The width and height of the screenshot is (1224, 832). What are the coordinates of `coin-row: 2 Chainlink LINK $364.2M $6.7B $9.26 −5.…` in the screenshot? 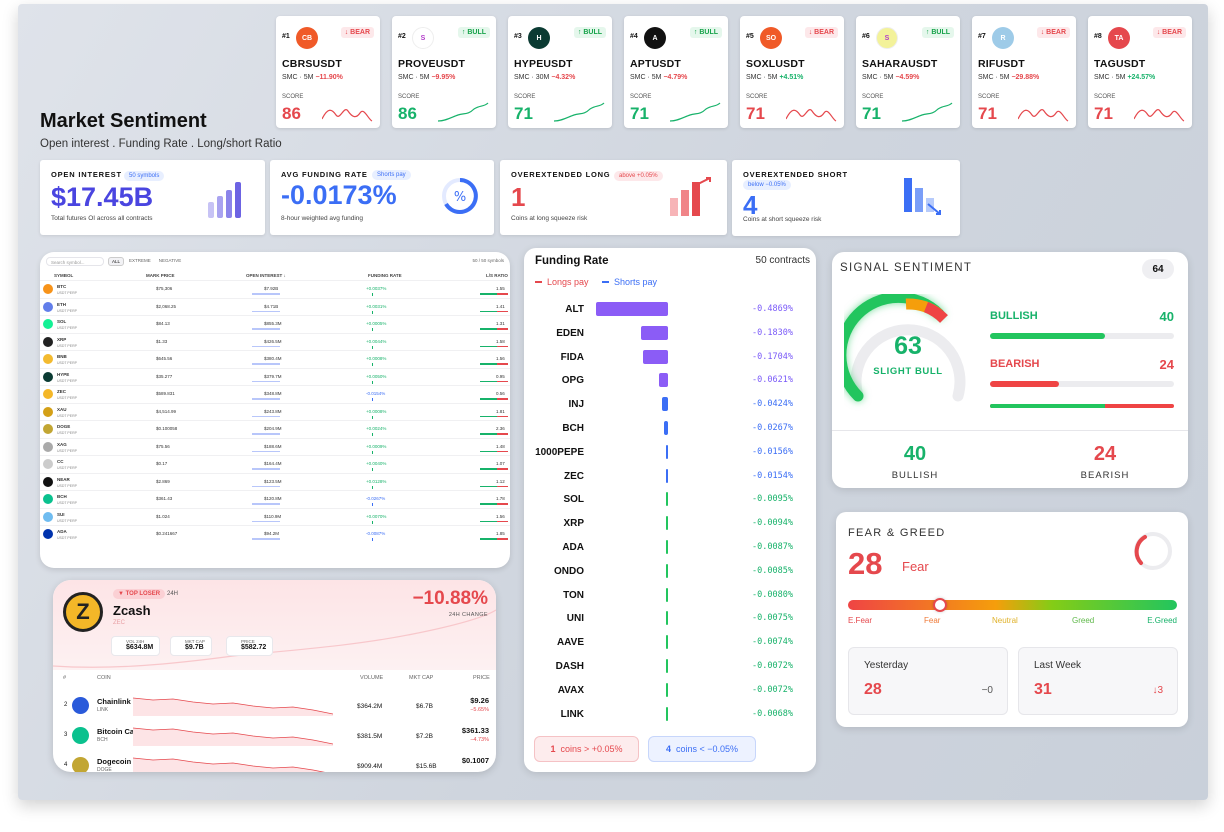 It's located at (274, 708).